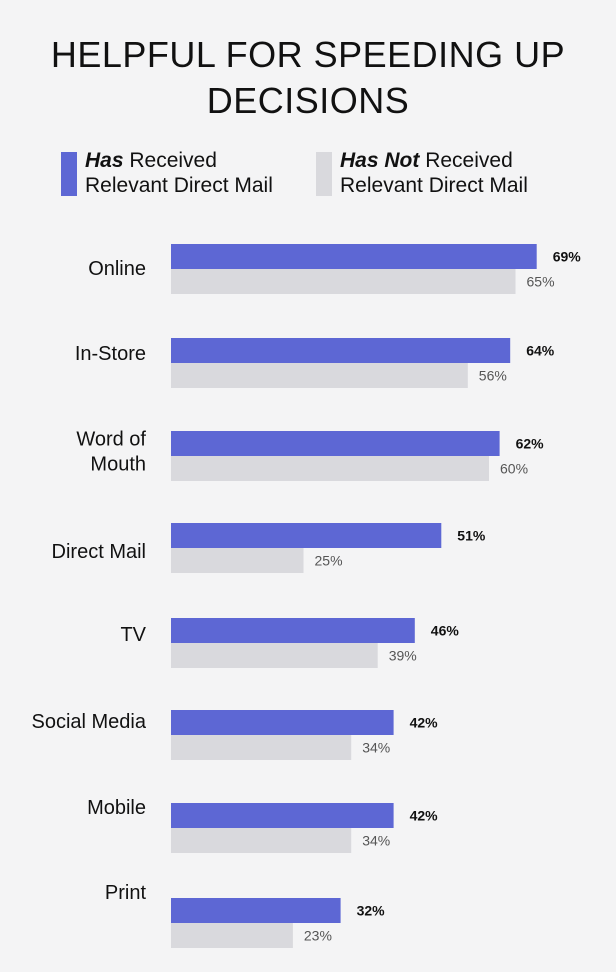  What do you see at coordinates (99, 552) in the screenshot?
I see `category-label: Direct Mail` at bounding box center [99, 552].